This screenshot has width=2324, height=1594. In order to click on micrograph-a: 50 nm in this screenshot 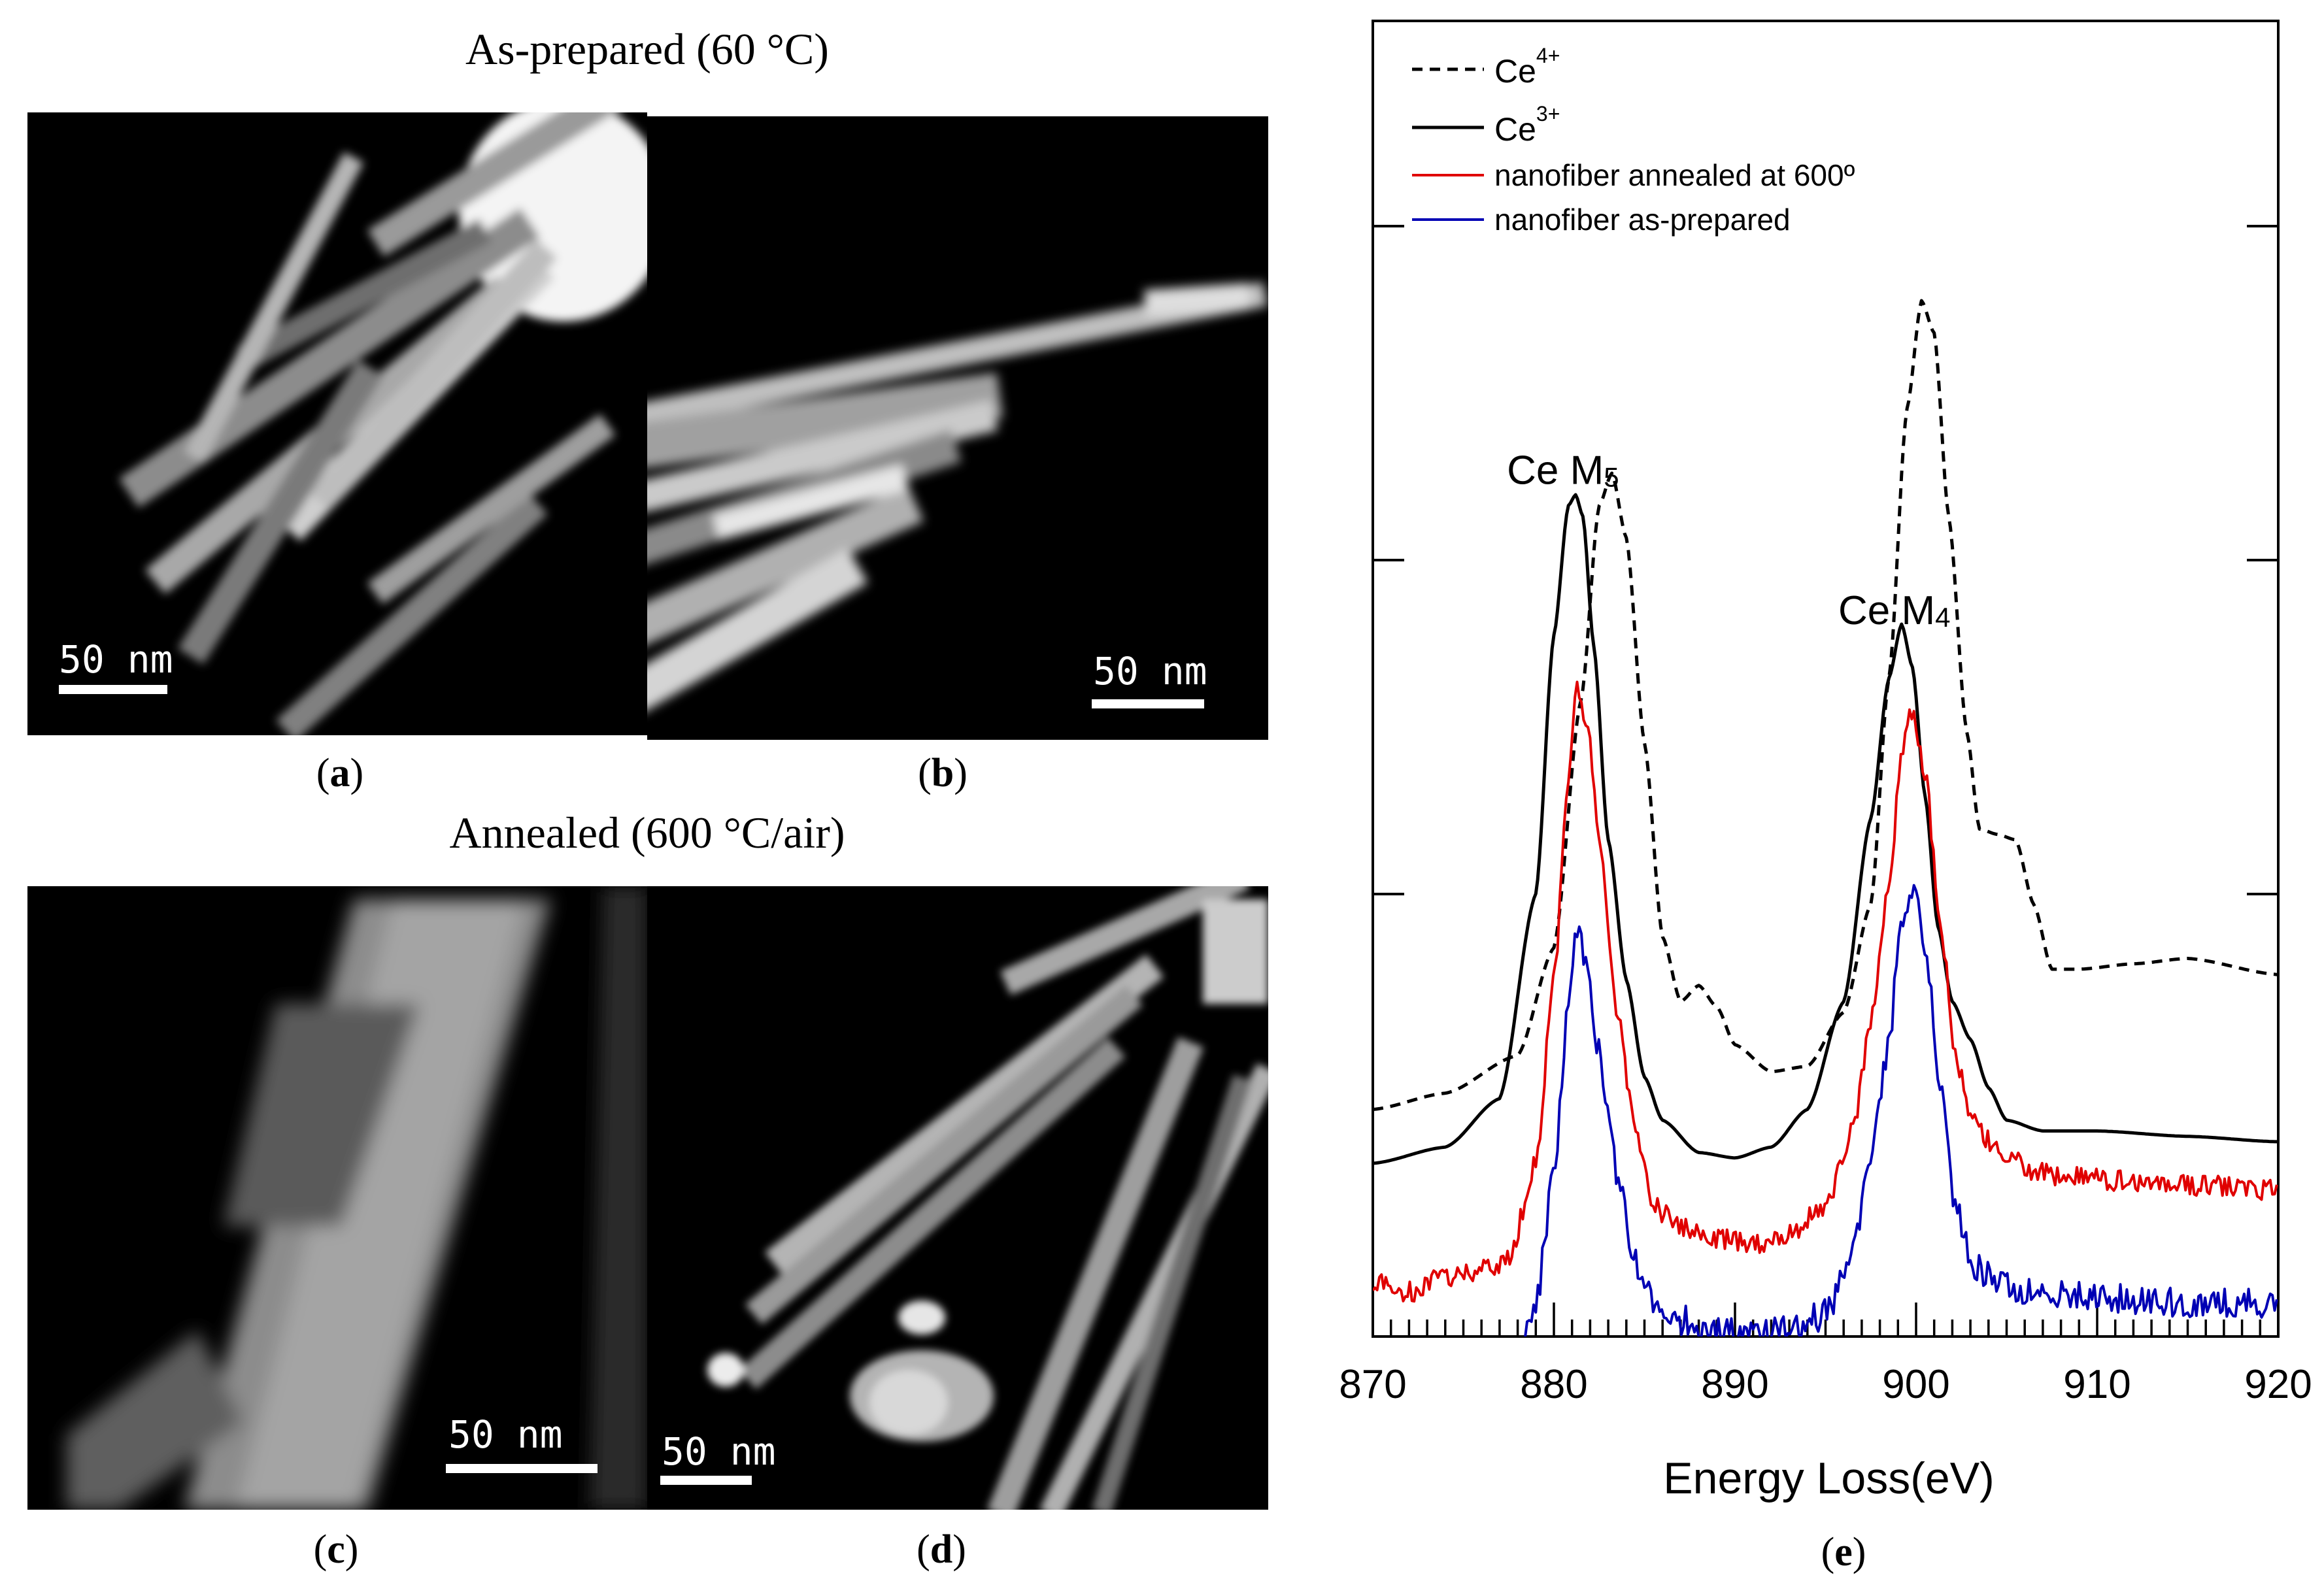, I will do `click(337, 423)`.